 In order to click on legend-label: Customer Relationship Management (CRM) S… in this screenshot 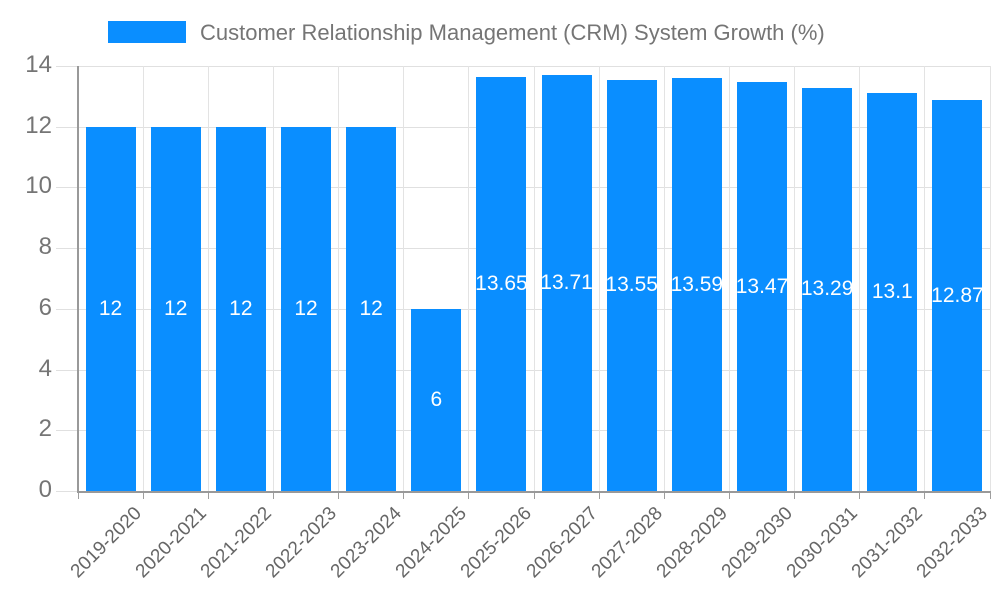, I will do `click(512, 32)`.